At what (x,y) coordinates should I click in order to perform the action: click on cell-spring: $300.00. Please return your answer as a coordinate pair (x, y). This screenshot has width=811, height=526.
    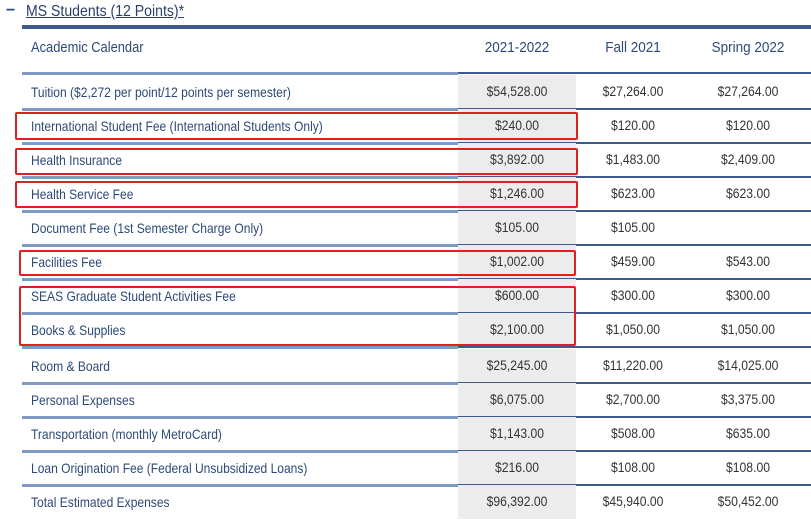
    Looking at the image, I should click on (748, 295).